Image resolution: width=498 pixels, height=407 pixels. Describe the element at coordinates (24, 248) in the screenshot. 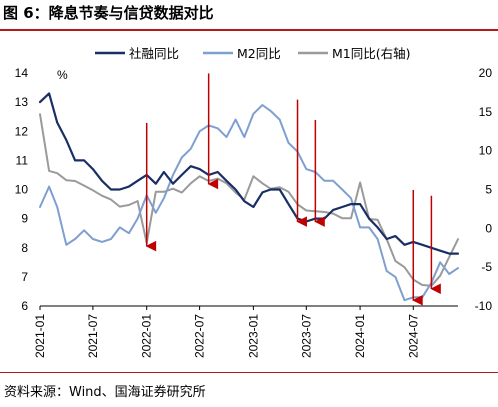

I see `left-tick-label: 8` at that location.